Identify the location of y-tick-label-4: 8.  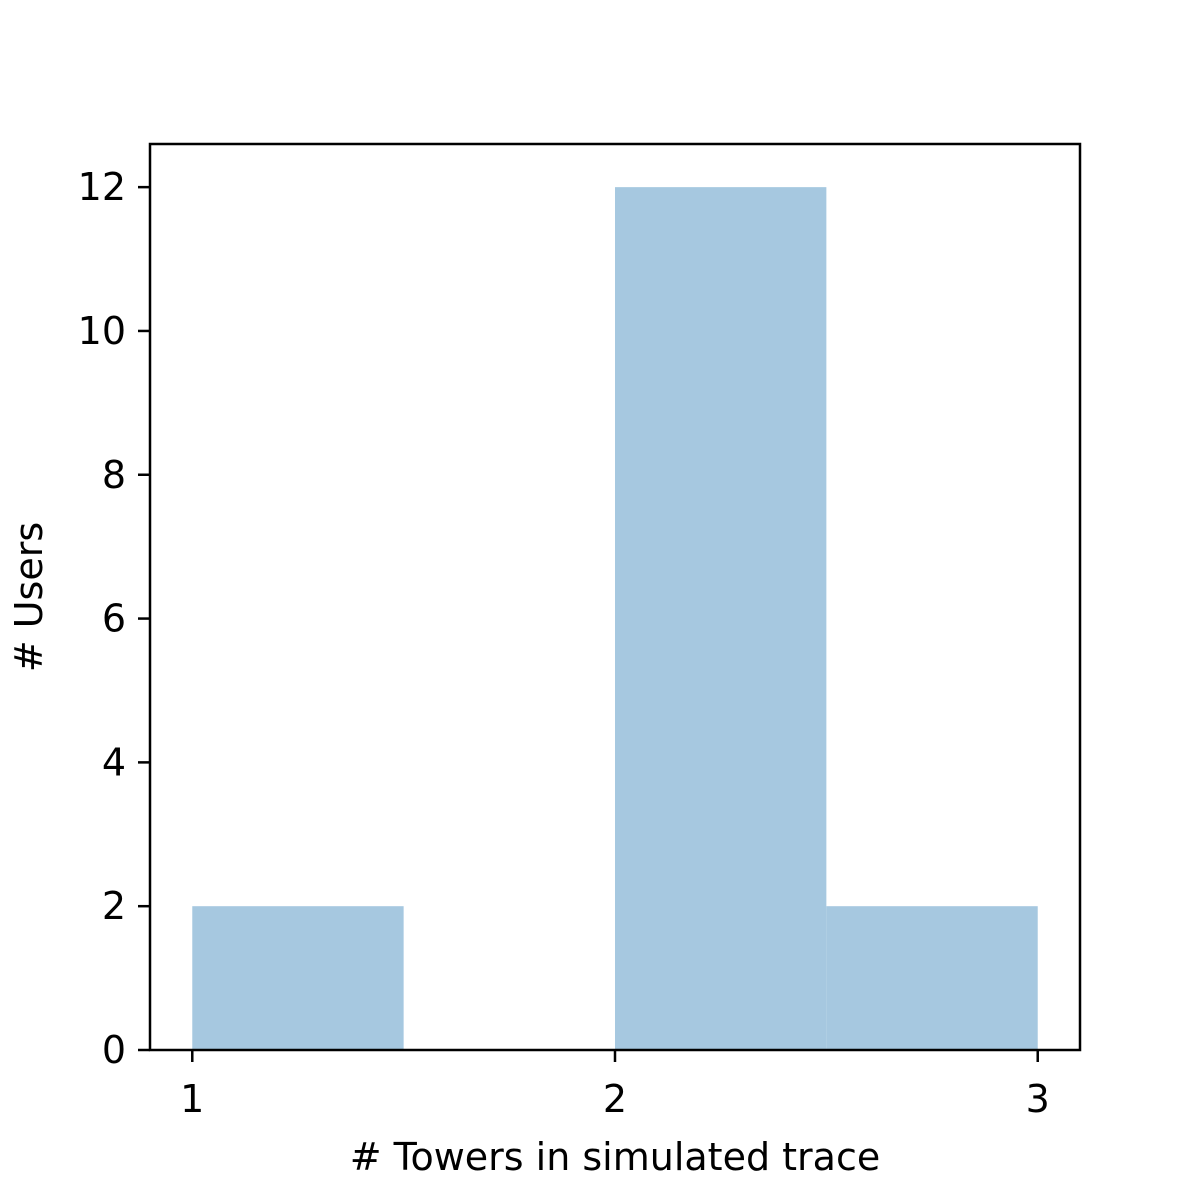
(114, 475).